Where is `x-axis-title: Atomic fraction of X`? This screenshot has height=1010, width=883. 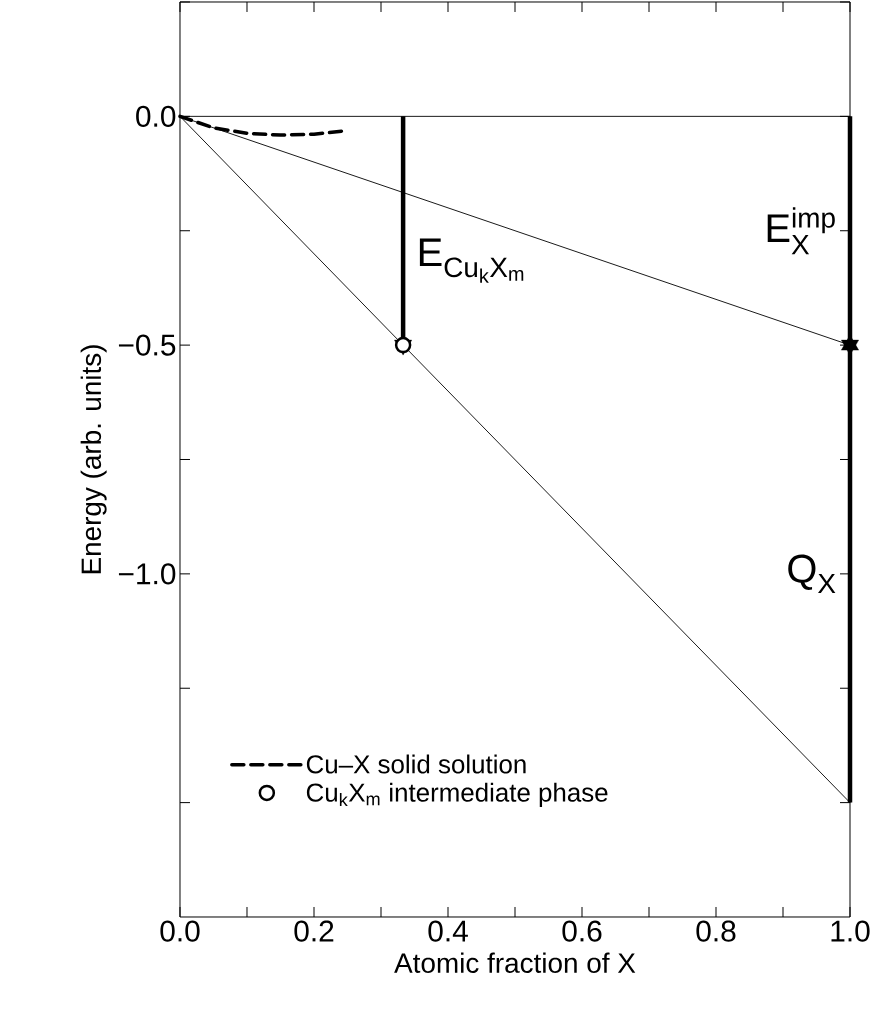
x-axis-title: Atomic fraction of X is located at coordinates (515, 962).